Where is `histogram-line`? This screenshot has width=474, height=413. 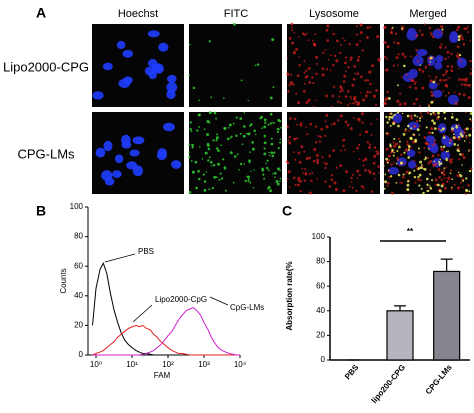
histogram-line is located at coordinates (166, 340).